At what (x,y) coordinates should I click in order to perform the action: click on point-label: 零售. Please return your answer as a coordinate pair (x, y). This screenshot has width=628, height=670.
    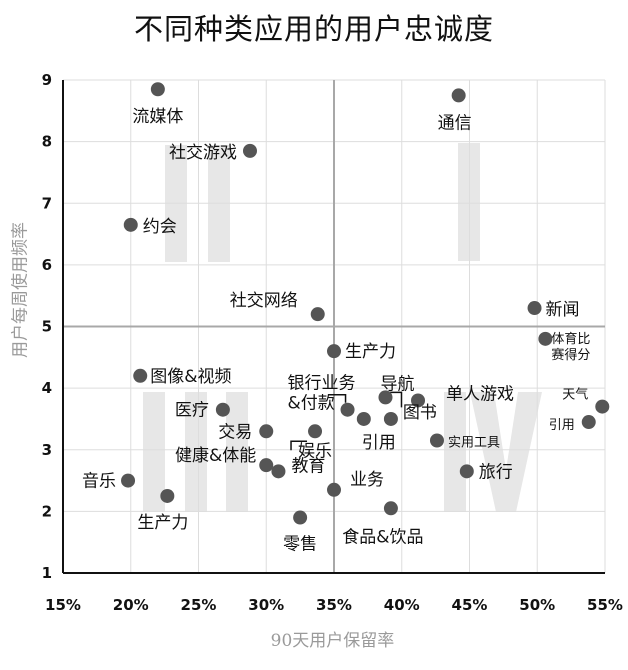
    Looking at the image, I should click on (300, 545).